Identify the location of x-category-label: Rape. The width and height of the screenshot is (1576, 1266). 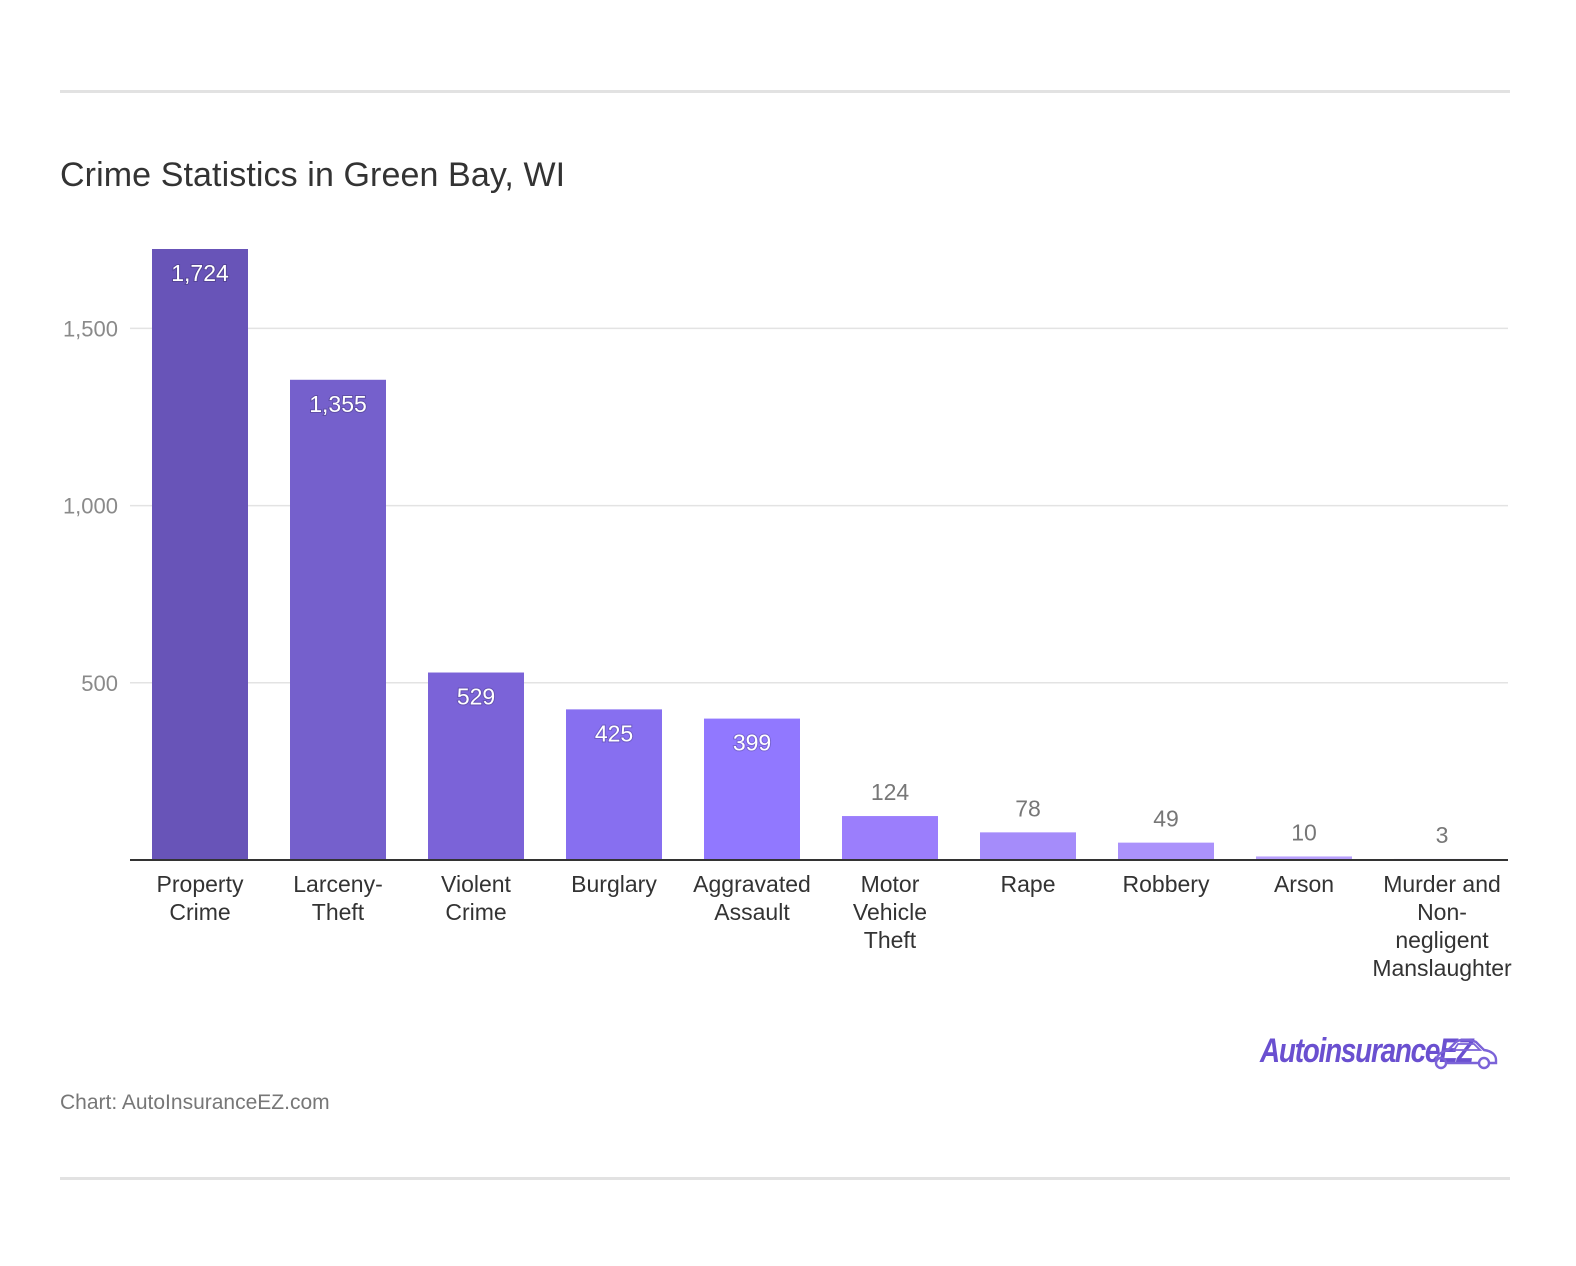
(1028, 884).